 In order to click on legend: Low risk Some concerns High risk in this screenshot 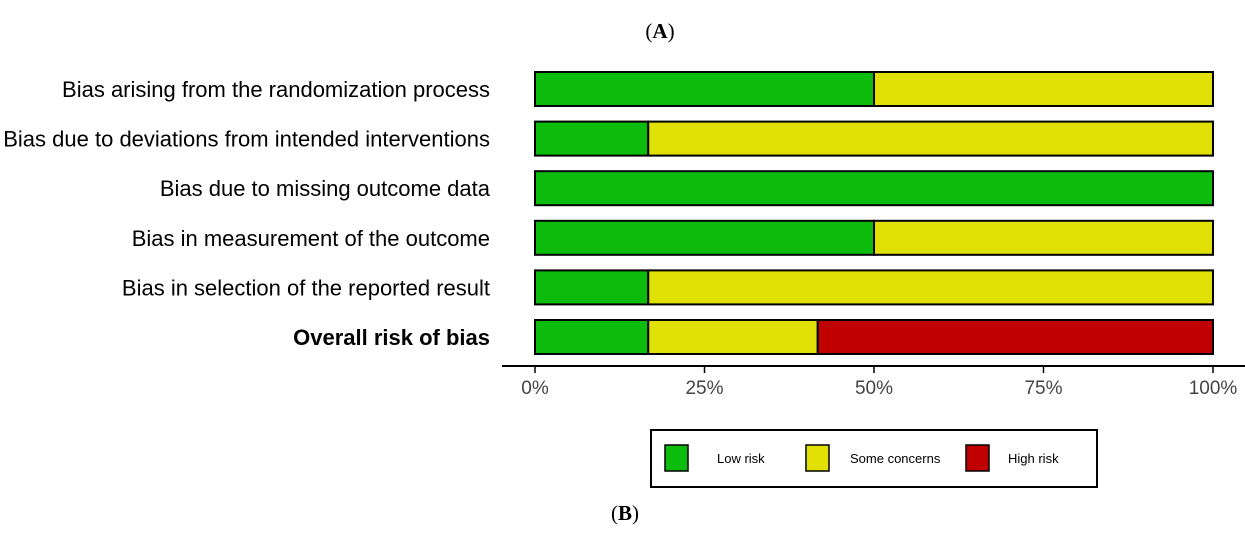, I will do `click(874, 458)`.